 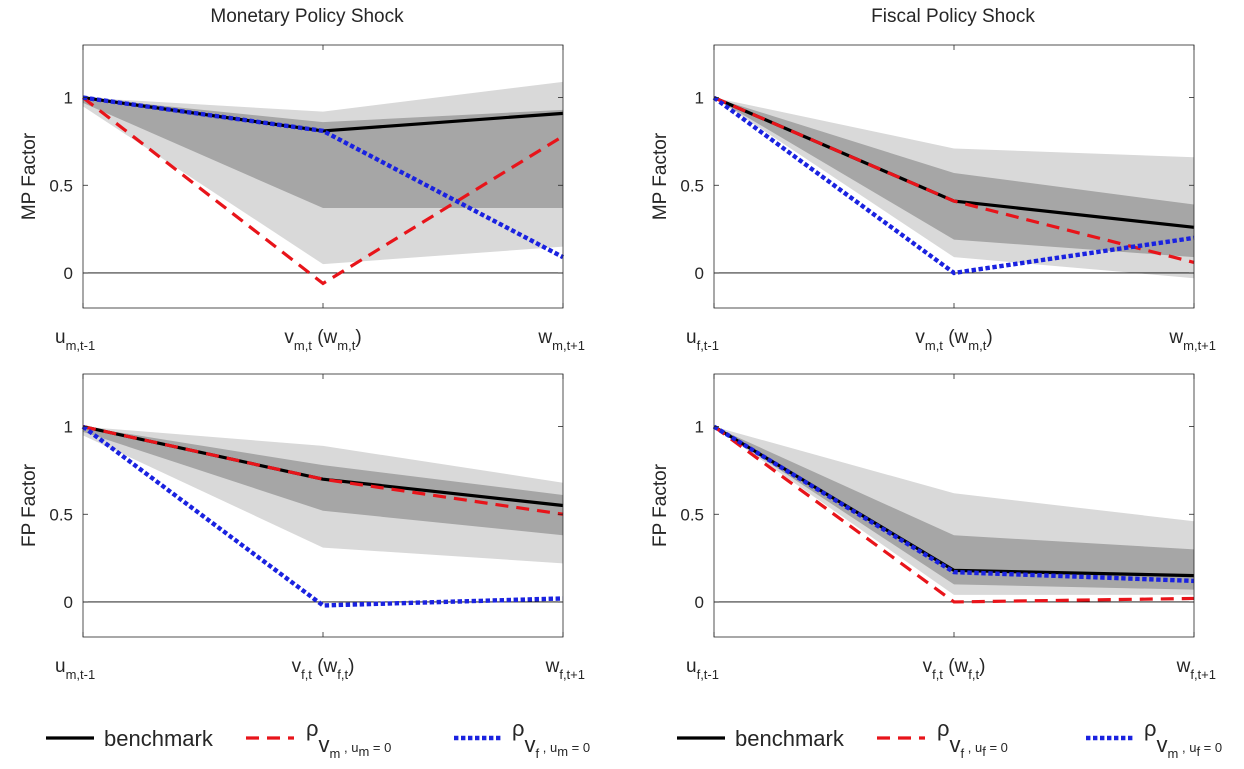 What do you see at coordinates (323, 466) in the screenshot?
I see `series-line-solid` at bounding box center [323, 466].